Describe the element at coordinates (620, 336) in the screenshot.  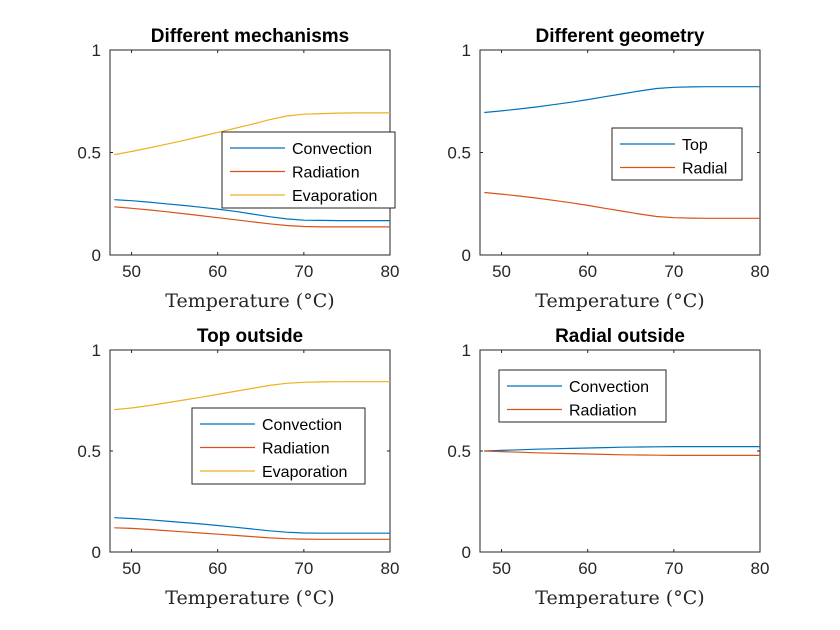
I see `chart-title: Radial outside` at that location.